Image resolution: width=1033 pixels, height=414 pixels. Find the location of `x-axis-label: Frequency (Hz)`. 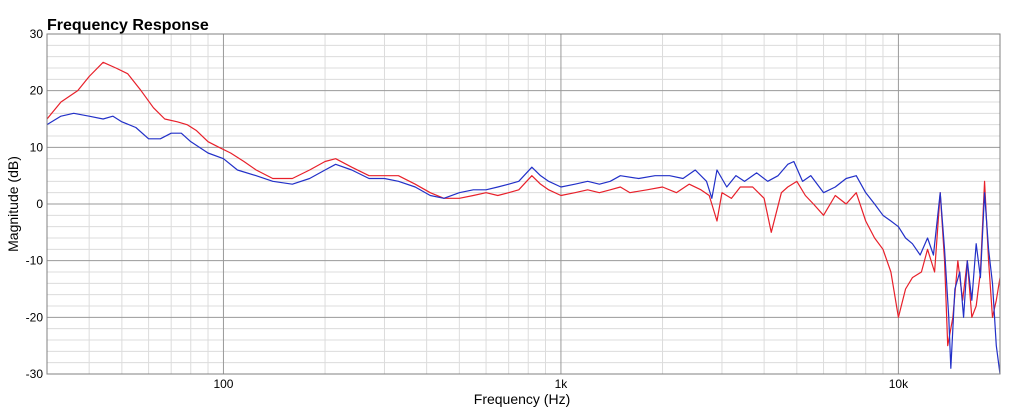

x-axis-label: Frequency (Hz) is located at coordinates (522, 399).